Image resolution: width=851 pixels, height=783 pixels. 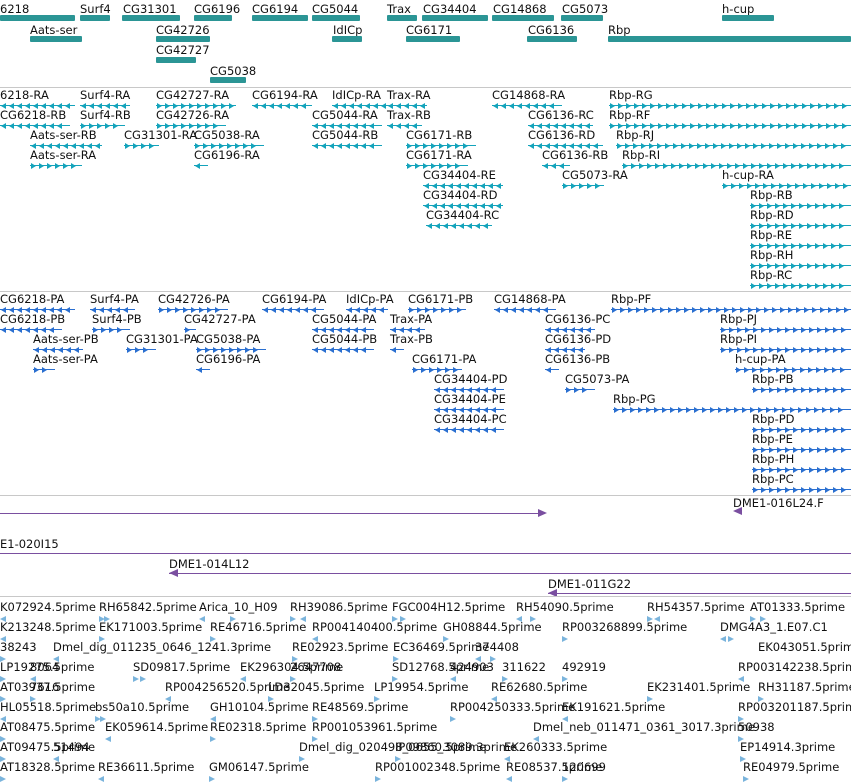 I want to click on gene-CG14868-label: CG14868, so click(x=520, y=9).